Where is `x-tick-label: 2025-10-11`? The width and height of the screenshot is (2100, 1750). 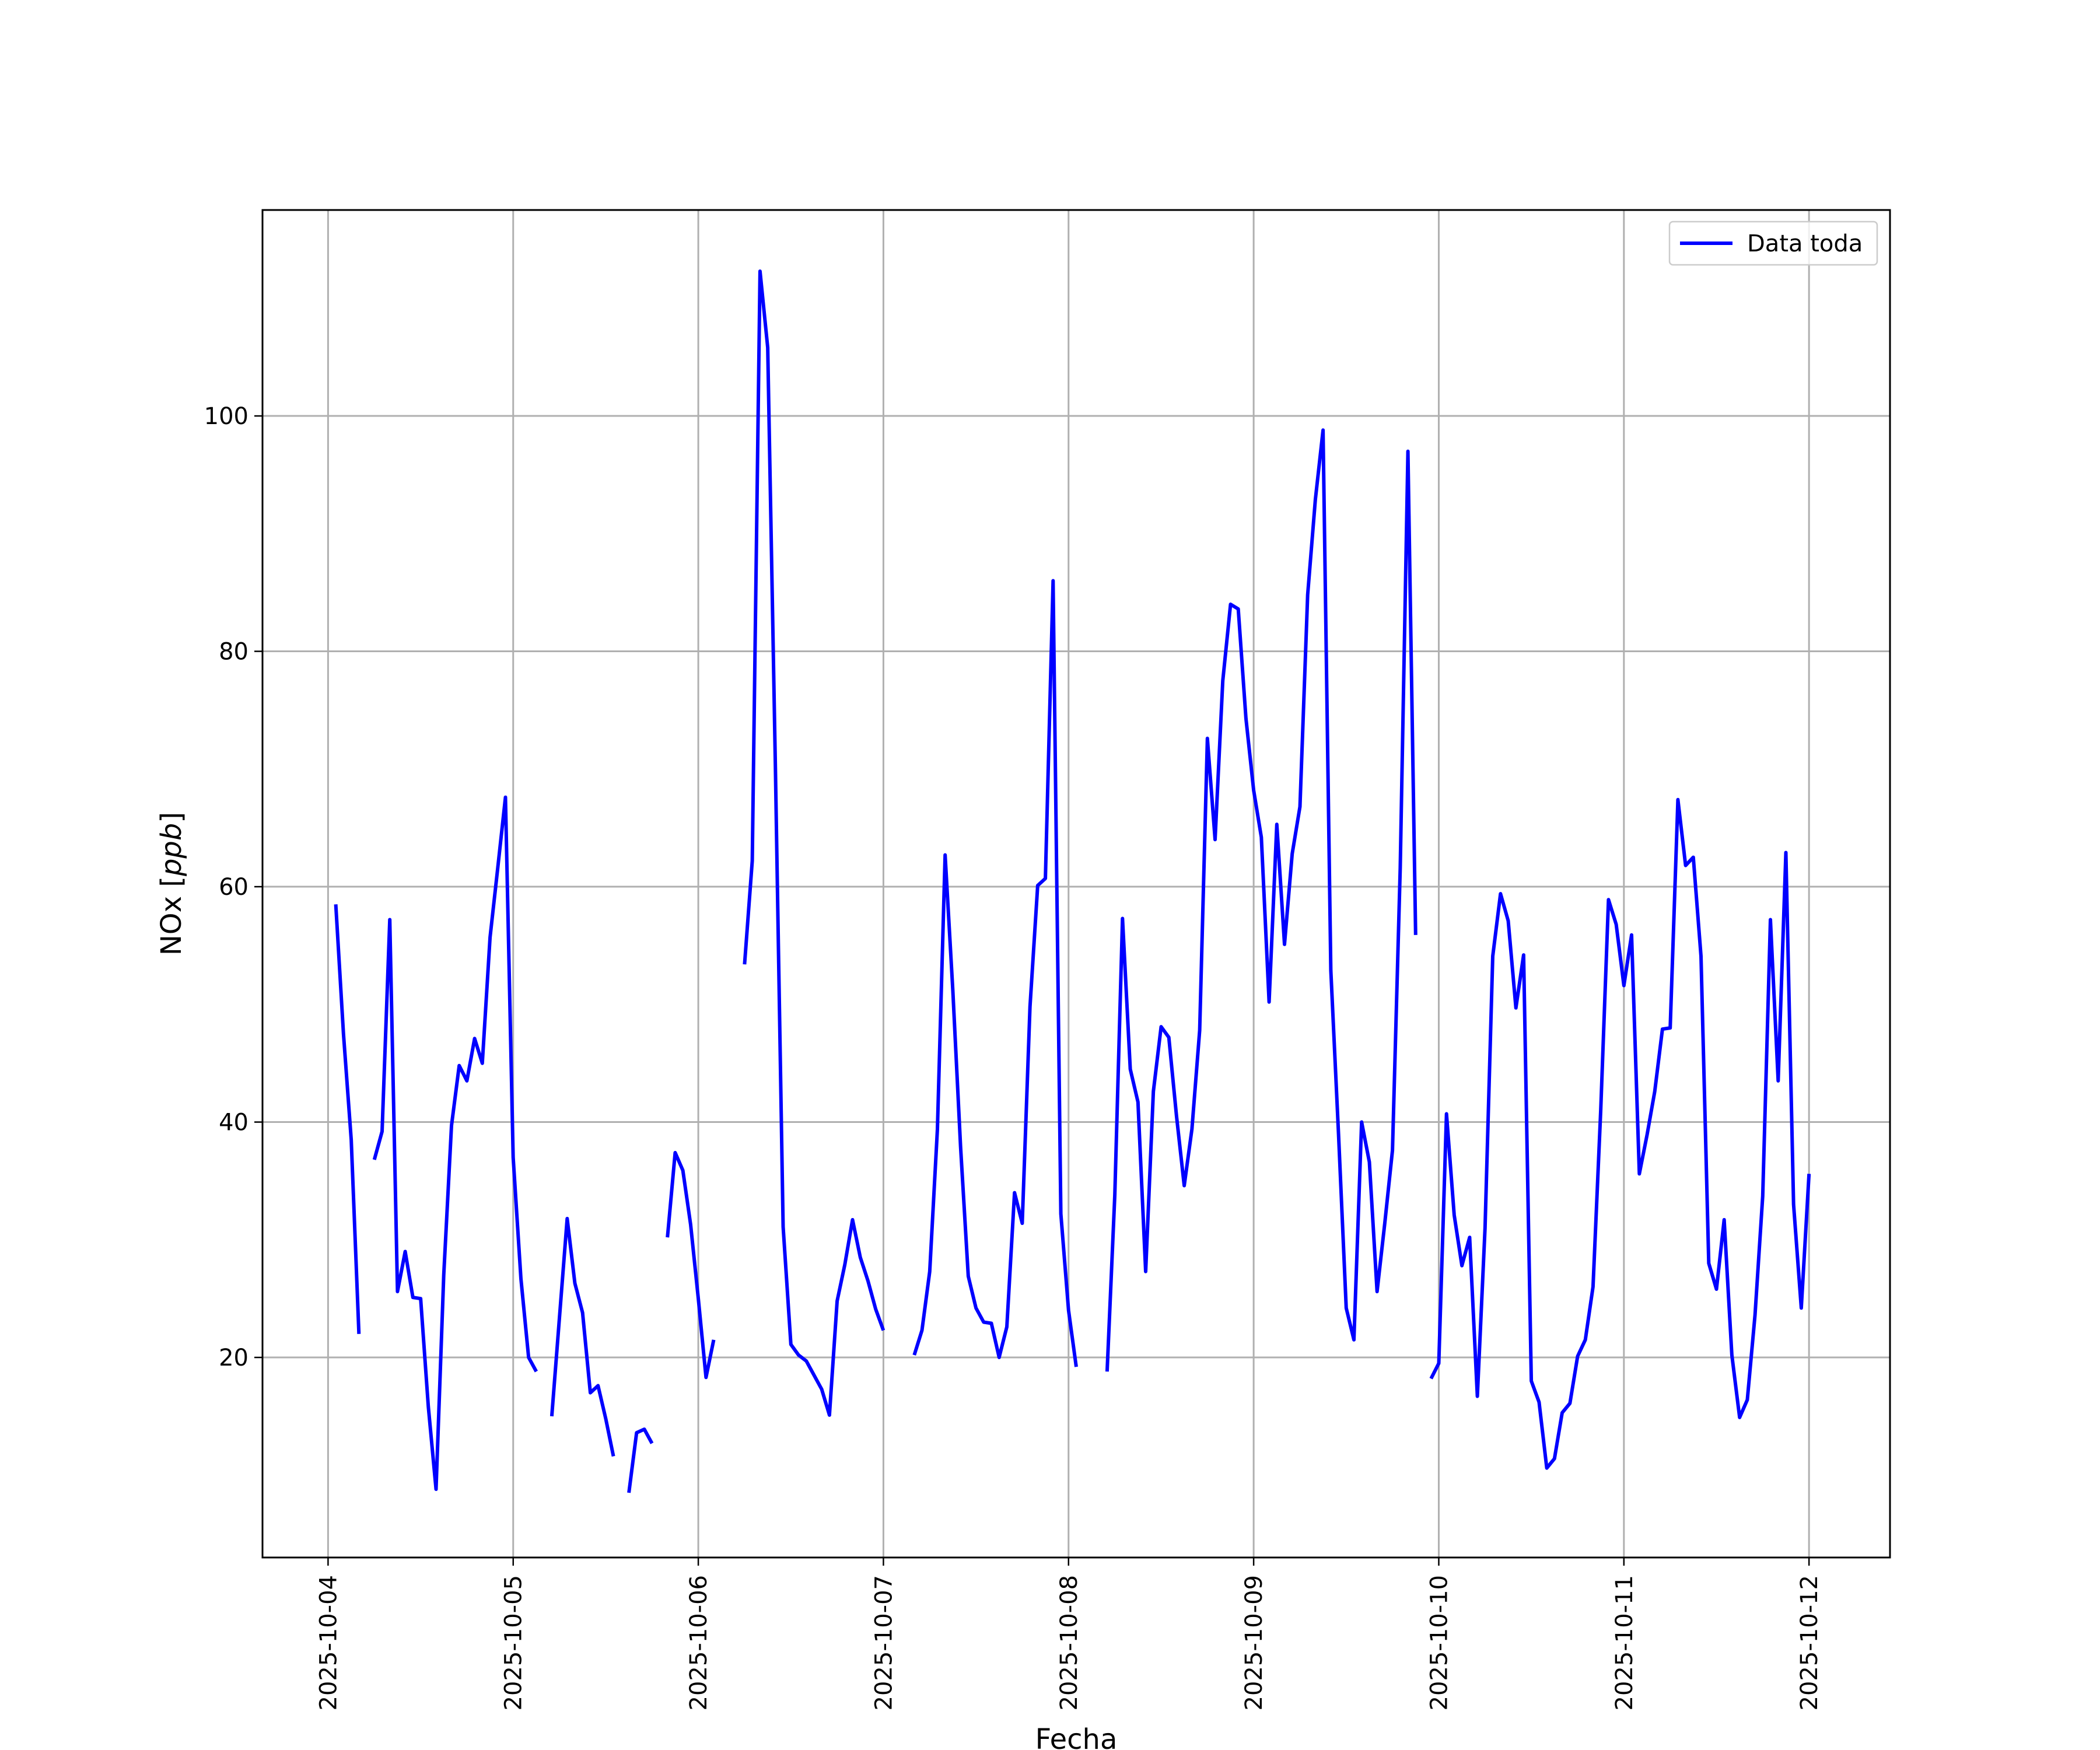
x-tick-label: 2025-10-11 is located at coordinates (1624, 1643).